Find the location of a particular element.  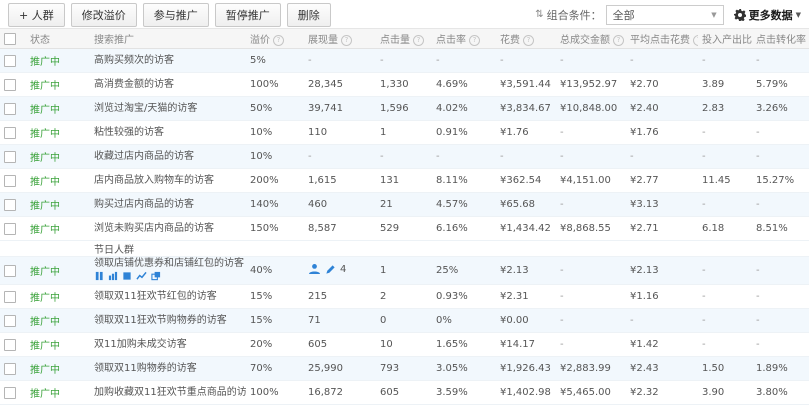

cell-clicks: 529 is located at coordinates (404, 228).